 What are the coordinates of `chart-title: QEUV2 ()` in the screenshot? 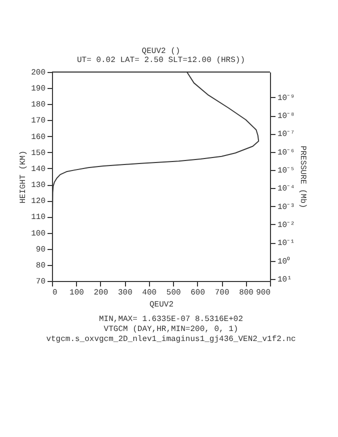 It's located at (161, 51).